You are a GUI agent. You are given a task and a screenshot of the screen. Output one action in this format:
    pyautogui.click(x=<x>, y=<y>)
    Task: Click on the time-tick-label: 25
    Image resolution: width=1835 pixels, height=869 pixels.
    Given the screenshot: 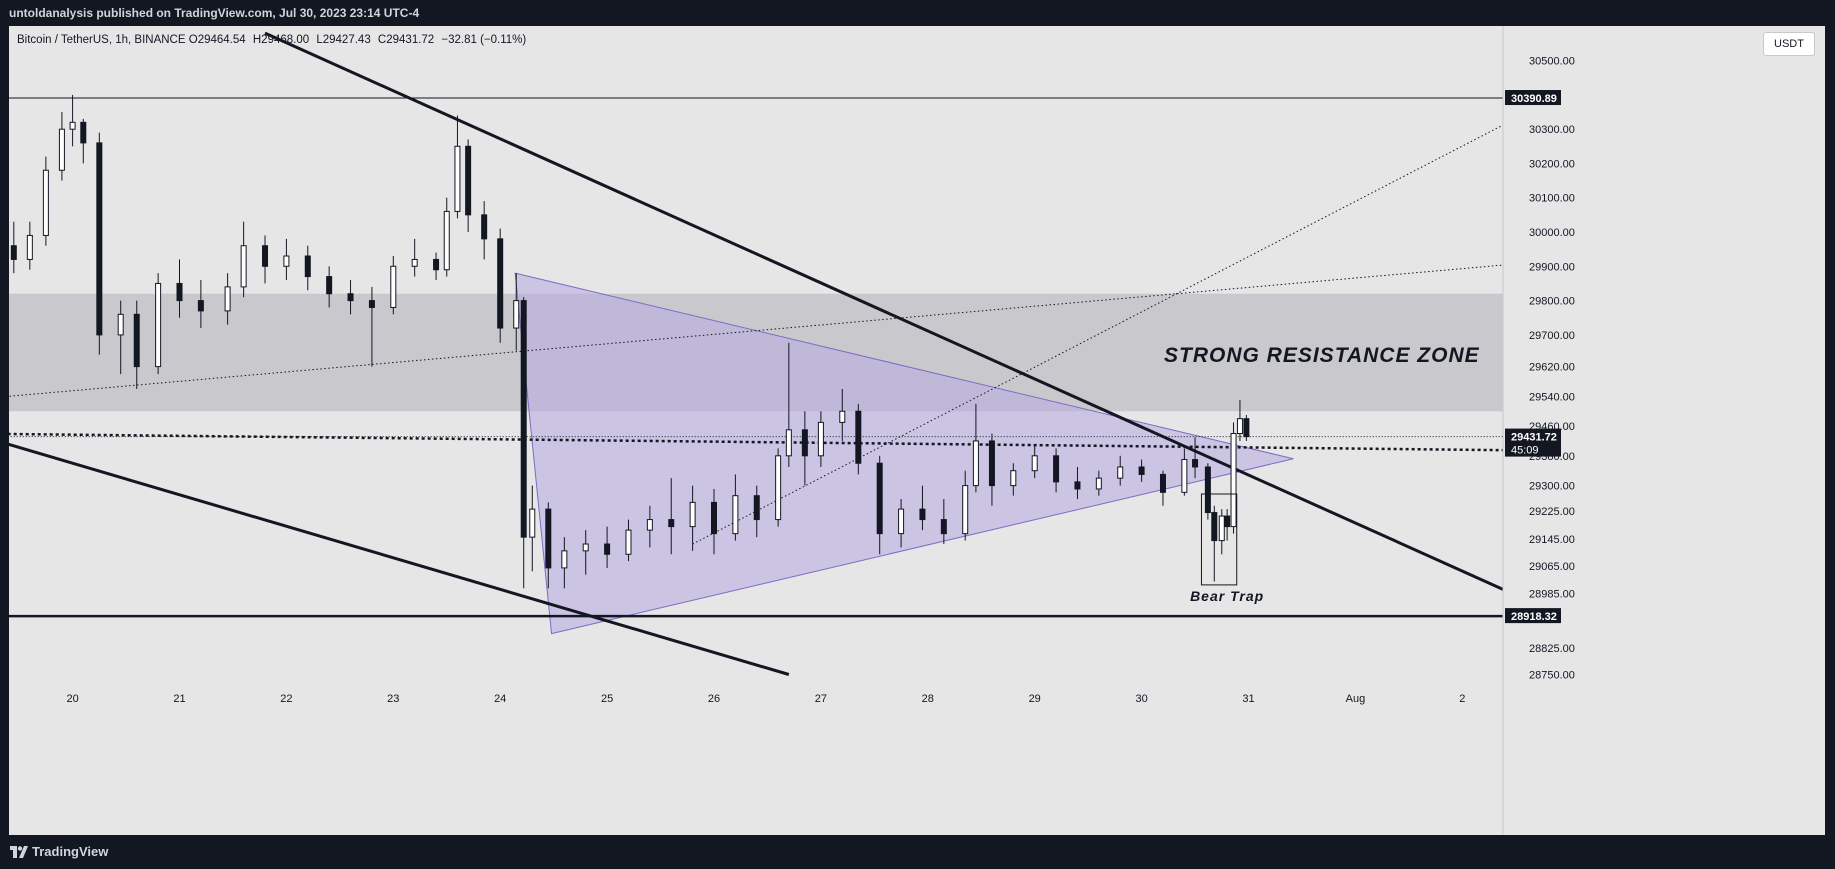 What is the action you would take?
    pyautogui.click(x=607, y=699)
    